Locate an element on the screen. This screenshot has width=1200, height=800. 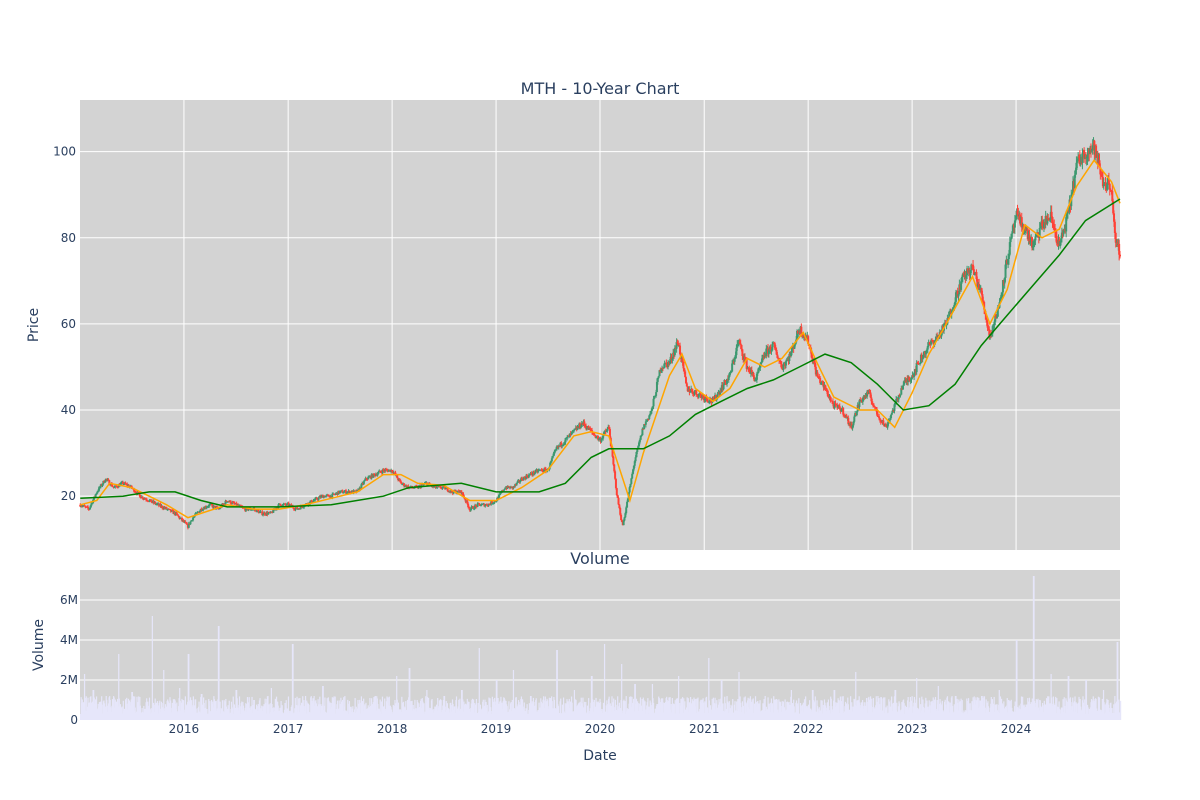
price-y-tick-label: 40 is located at coordinates (68, 410).